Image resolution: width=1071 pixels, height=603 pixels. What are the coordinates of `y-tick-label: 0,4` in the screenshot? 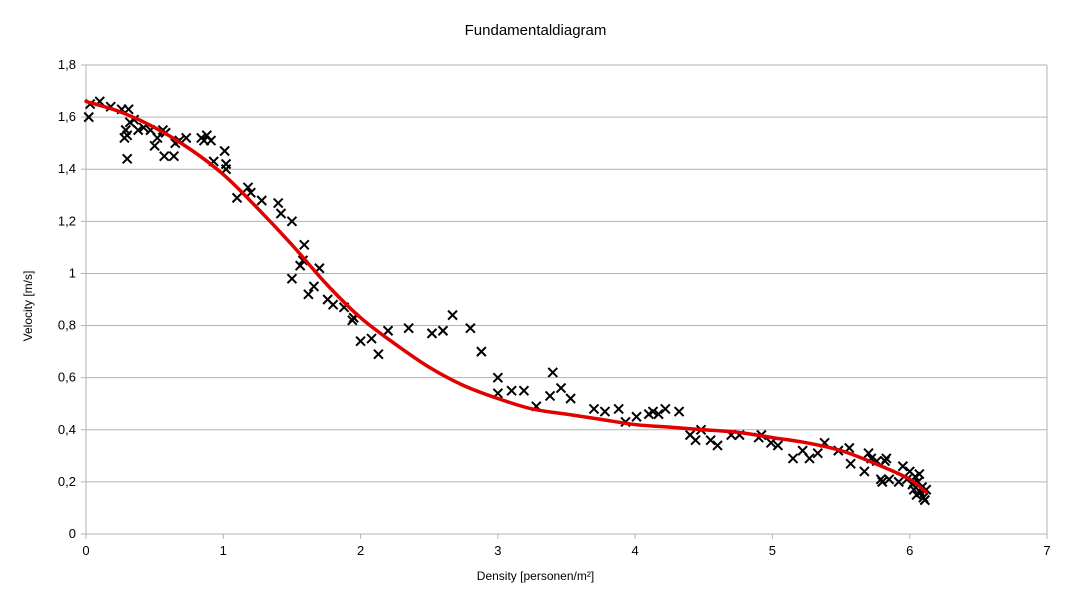 It's located at (67, 429).